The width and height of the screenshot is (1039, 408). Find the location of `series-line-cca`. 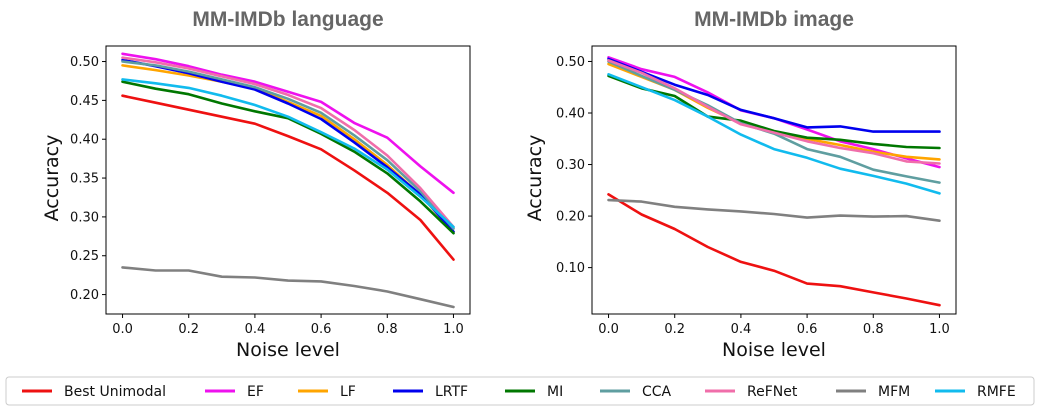

series-line-cca is located at coordinates (288, 145).